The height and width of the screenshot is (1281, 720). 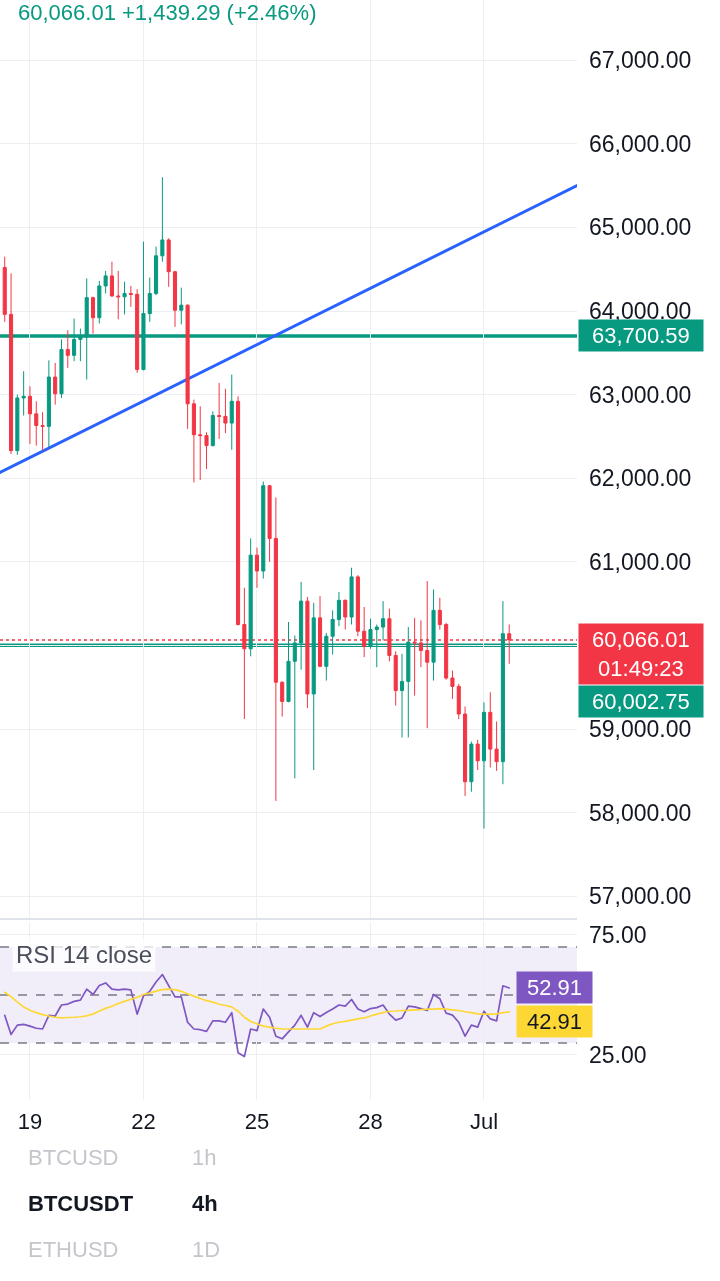 What do you see at coordinates (30, 1121) in the screenshot?
I see `x-tick-label: 19` at bounding box center [30, 1121].